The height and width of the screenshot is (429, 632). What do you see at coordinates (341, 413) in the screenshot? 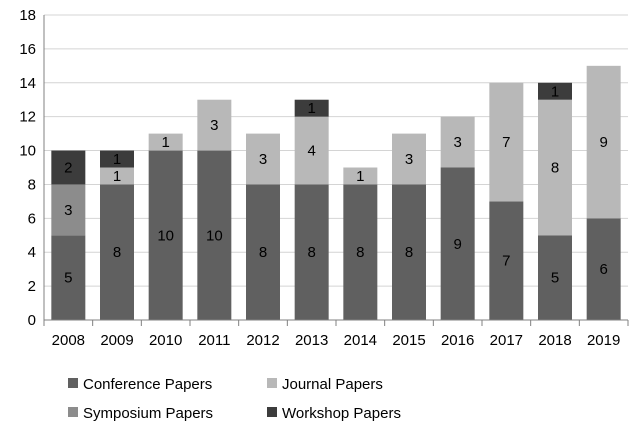
I see `legend-label: Workshop Papers` at bounding box center [341, 413].